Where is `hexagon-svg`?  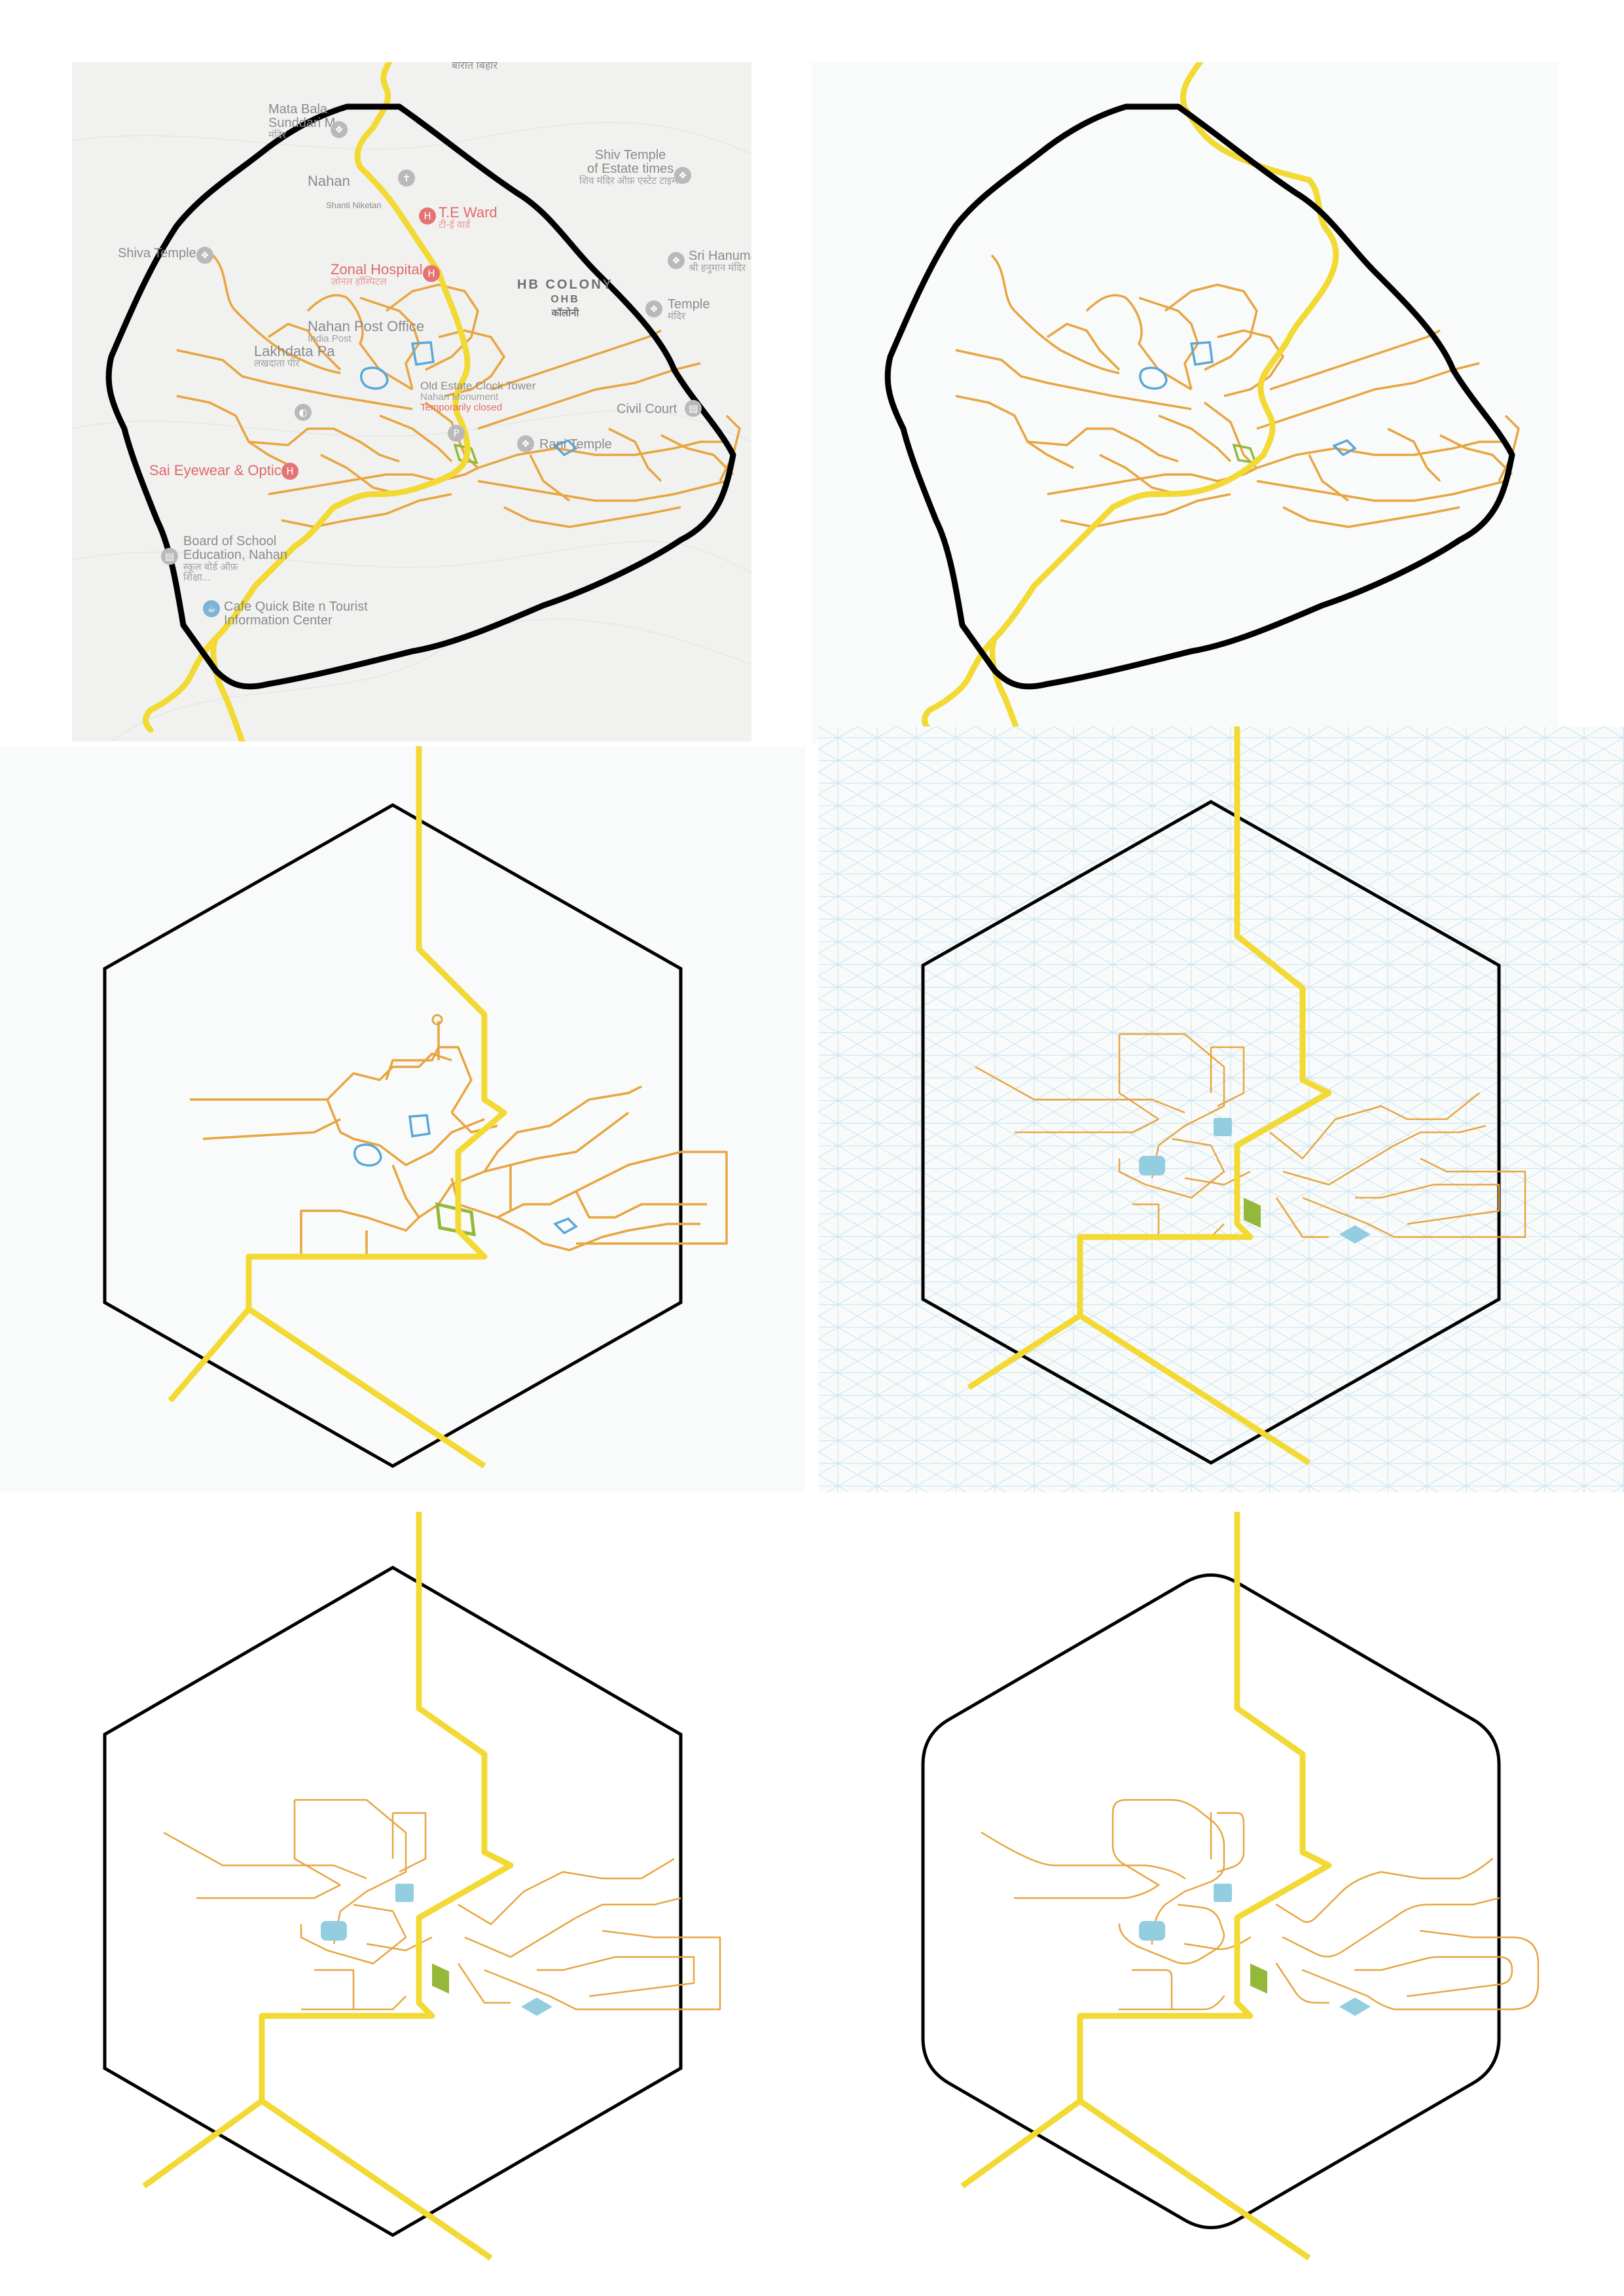 hexagon-svg is located at coordinates (415, 1107).